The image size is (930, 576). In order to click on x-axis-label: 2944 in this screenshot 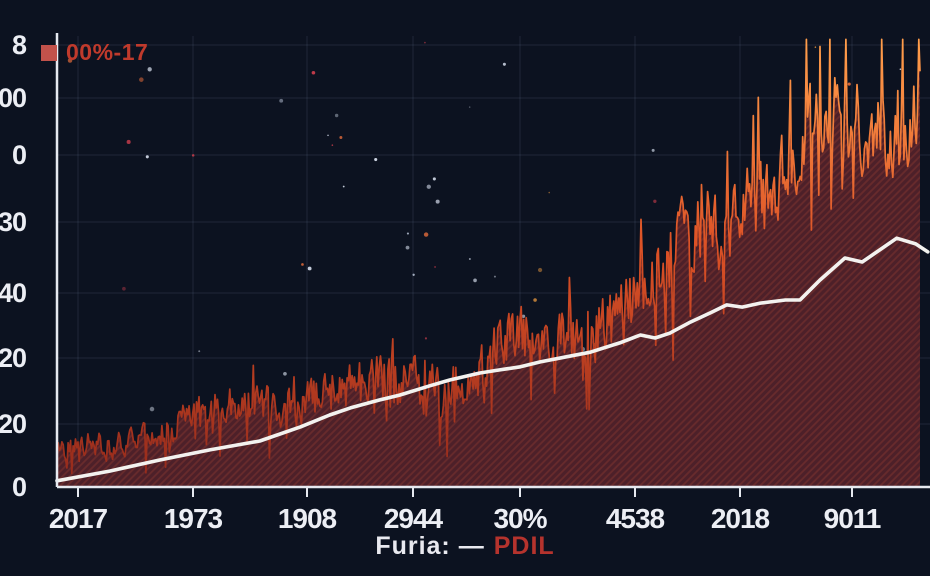, I will do `click(414, 518)`.